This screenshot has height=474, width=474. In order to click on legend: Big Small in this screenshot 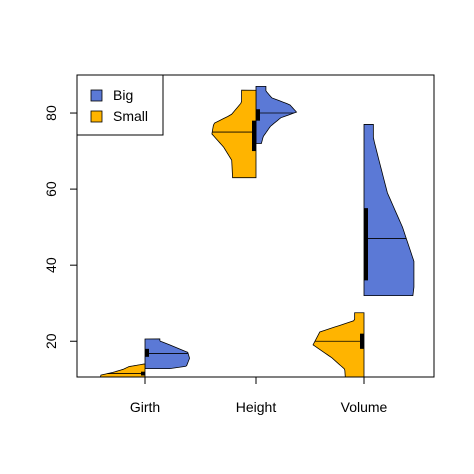, I will do `click(120, 105)`.